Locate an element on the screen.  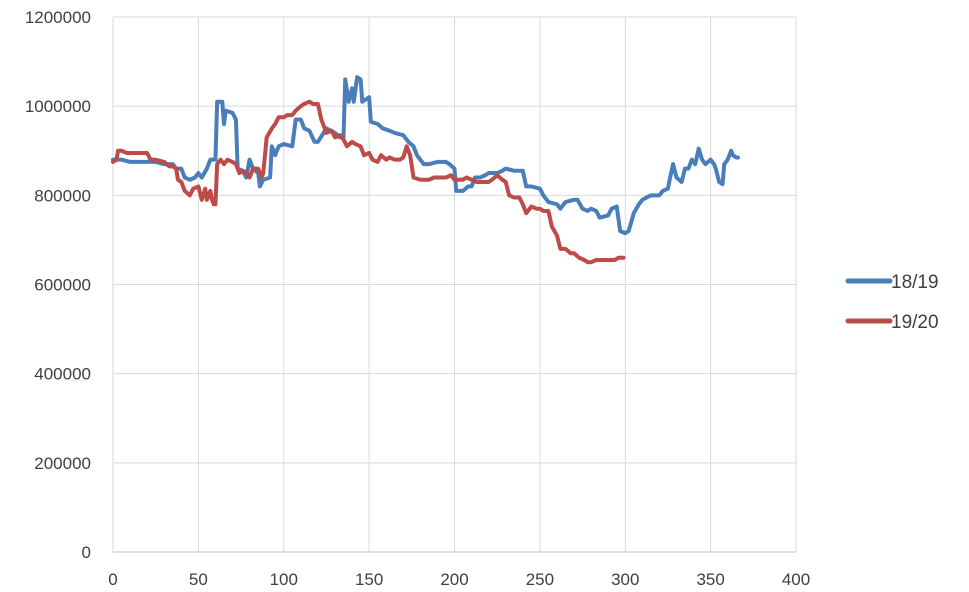
legend: 18/19 19/20 is located at coordinates (892, 302).